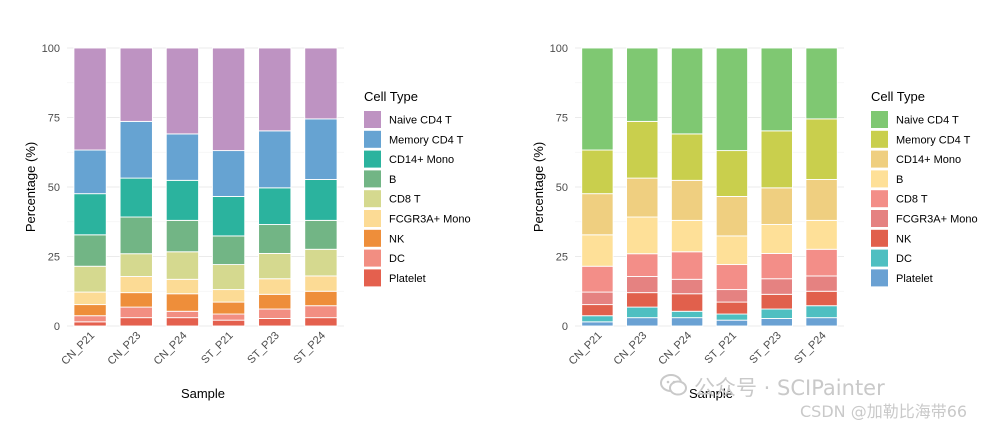 This screenshot has width=1000, height=426. I want to click on y-tick-label: 25, so click(562, 258).